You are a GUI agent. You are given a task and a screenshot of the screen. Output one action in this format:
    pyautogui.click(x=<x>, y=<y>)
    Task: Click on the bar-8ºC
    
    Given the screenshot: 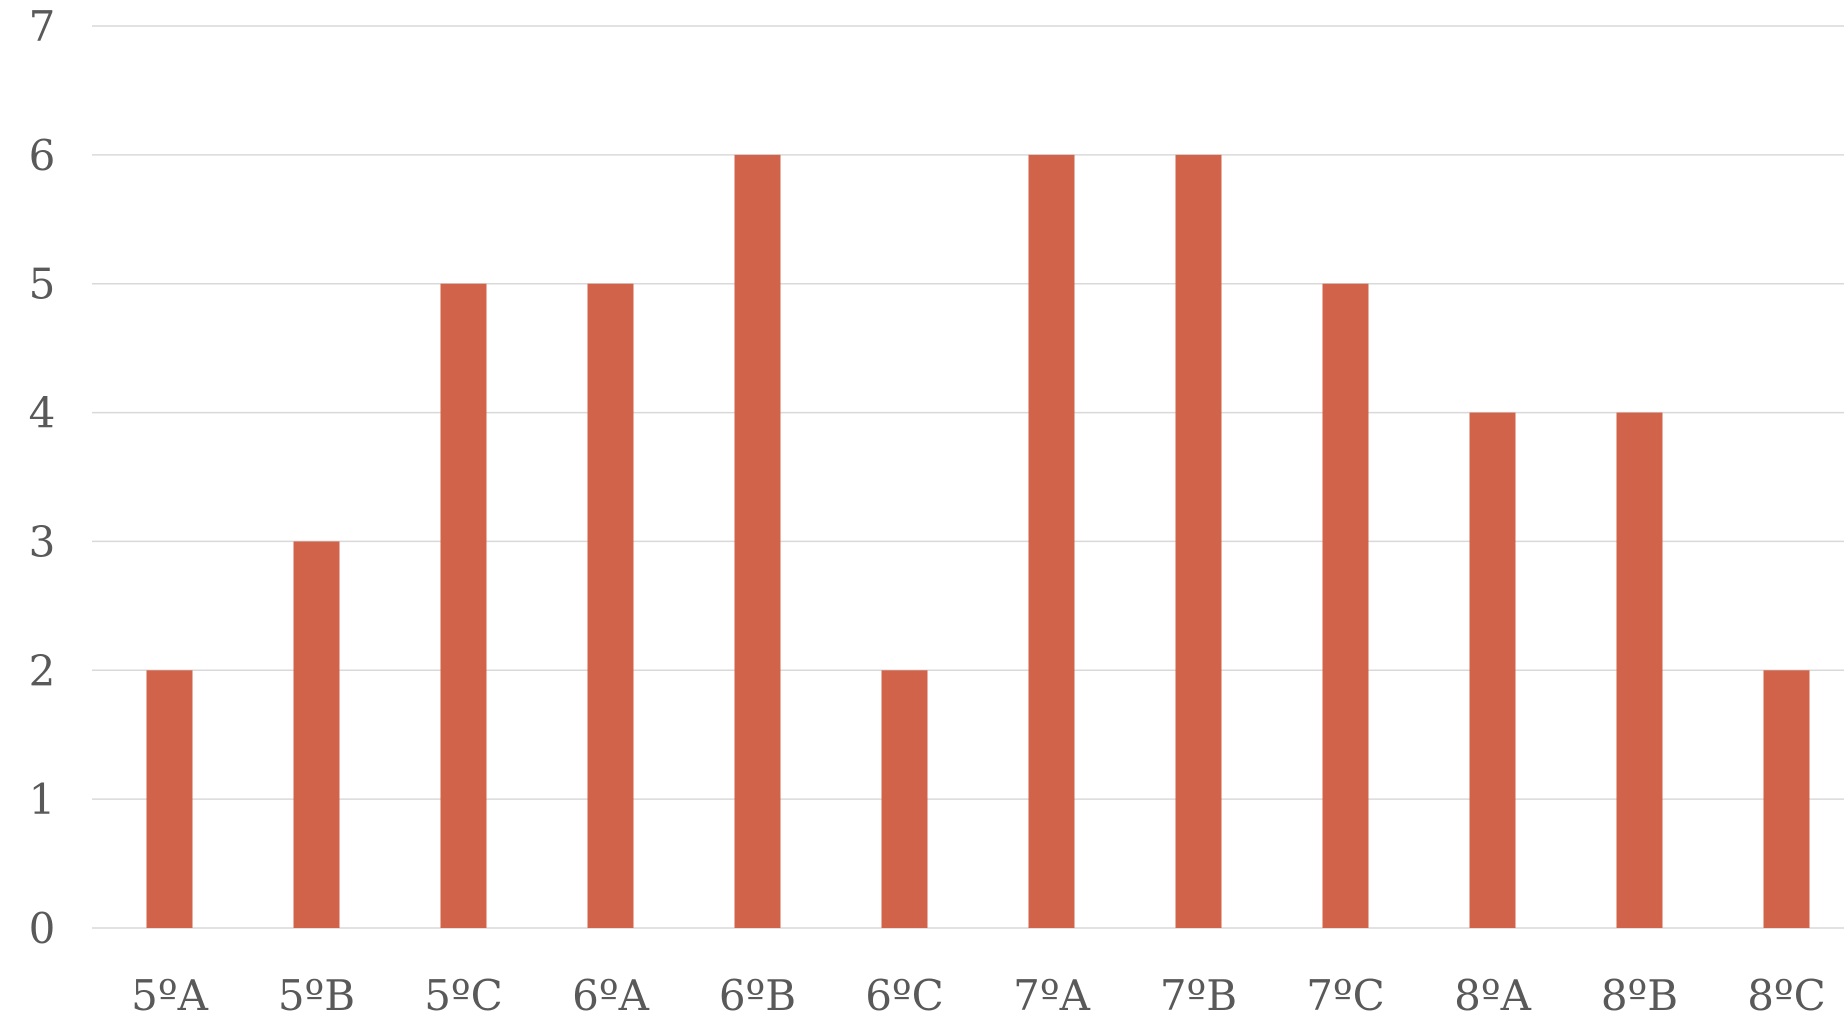 What is the action you would take?
    pyautogui.click(x=1786, y=799)
    